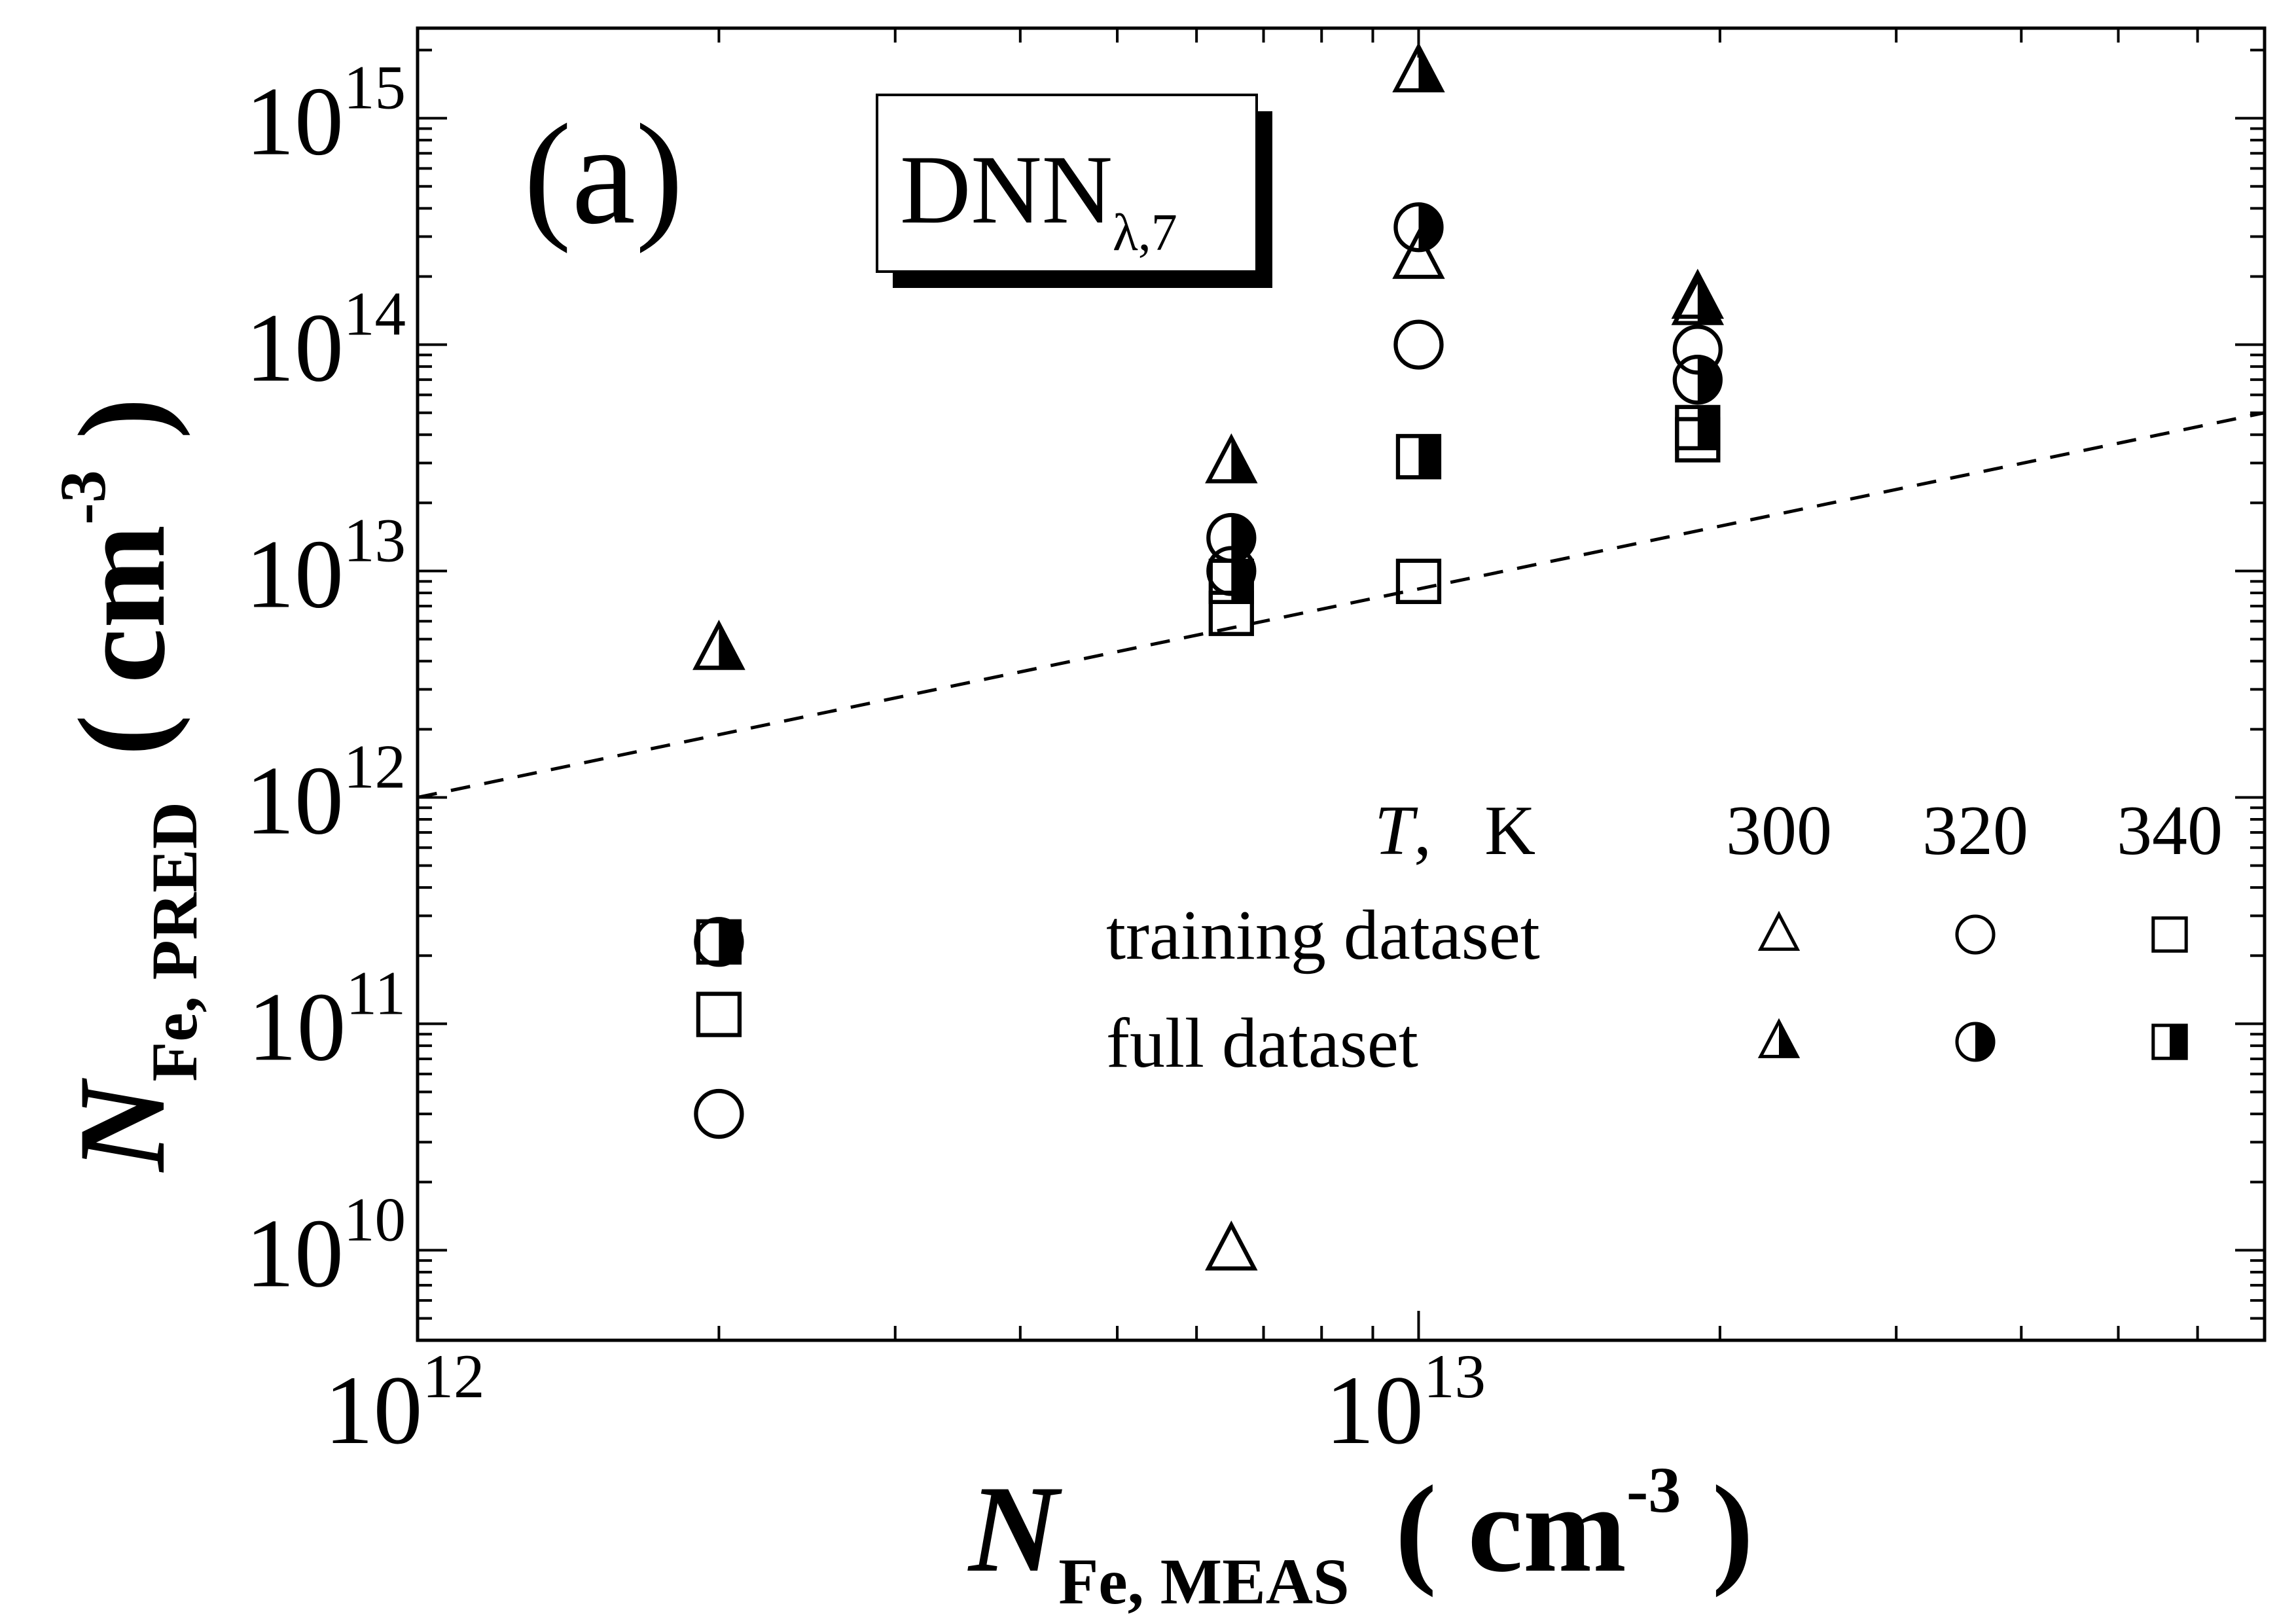 The image size is (2296, 1623). What do you see at coordinates (1975, 1042) in the screenshot?
I see `legend-marker-half-circle` at bounding box center [1975, 1042].